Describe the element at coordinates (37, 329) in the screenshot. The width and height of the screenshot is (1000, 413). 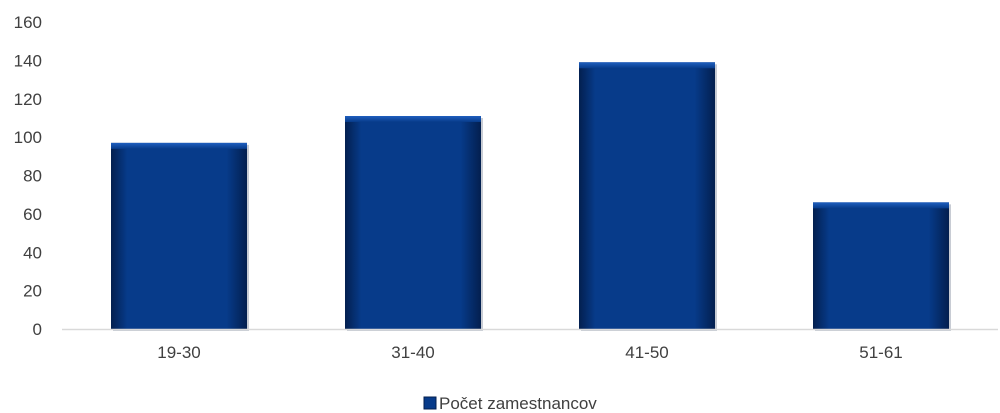
I see `y-tick-label: 0` at that location.